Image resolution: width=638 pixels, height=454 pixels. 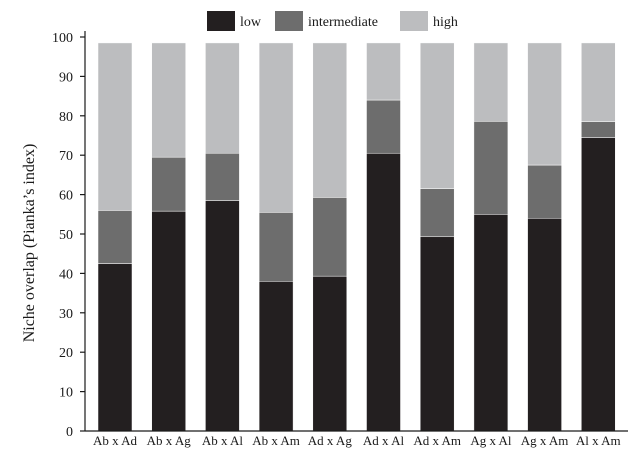 I want to click on x-tick-label: Al x Am, so click(x=598, y=440).